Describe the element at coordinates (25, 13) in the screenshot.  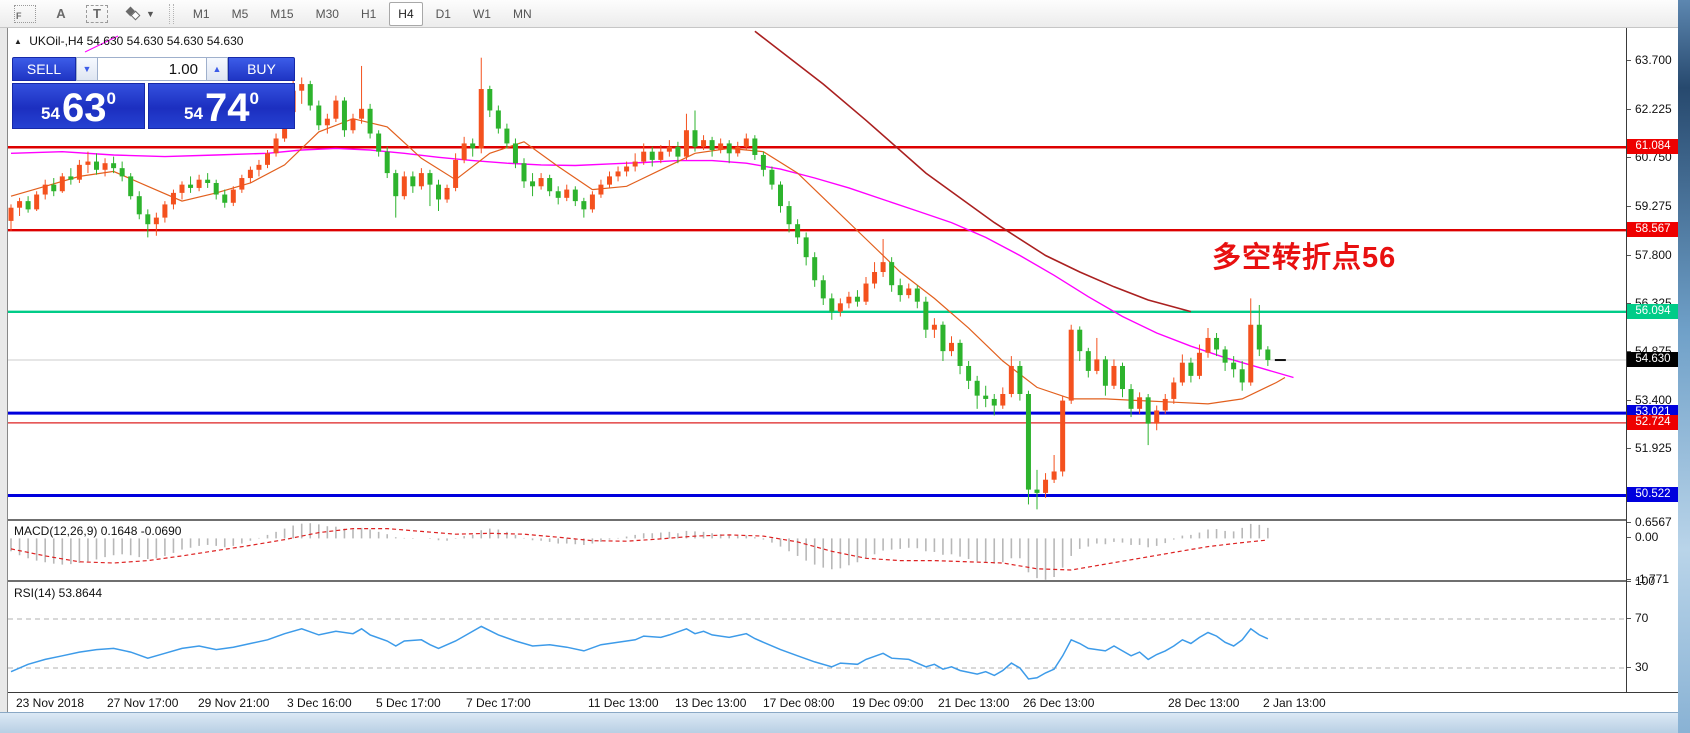
I see `crosshair-grid-icon: F` at that location.